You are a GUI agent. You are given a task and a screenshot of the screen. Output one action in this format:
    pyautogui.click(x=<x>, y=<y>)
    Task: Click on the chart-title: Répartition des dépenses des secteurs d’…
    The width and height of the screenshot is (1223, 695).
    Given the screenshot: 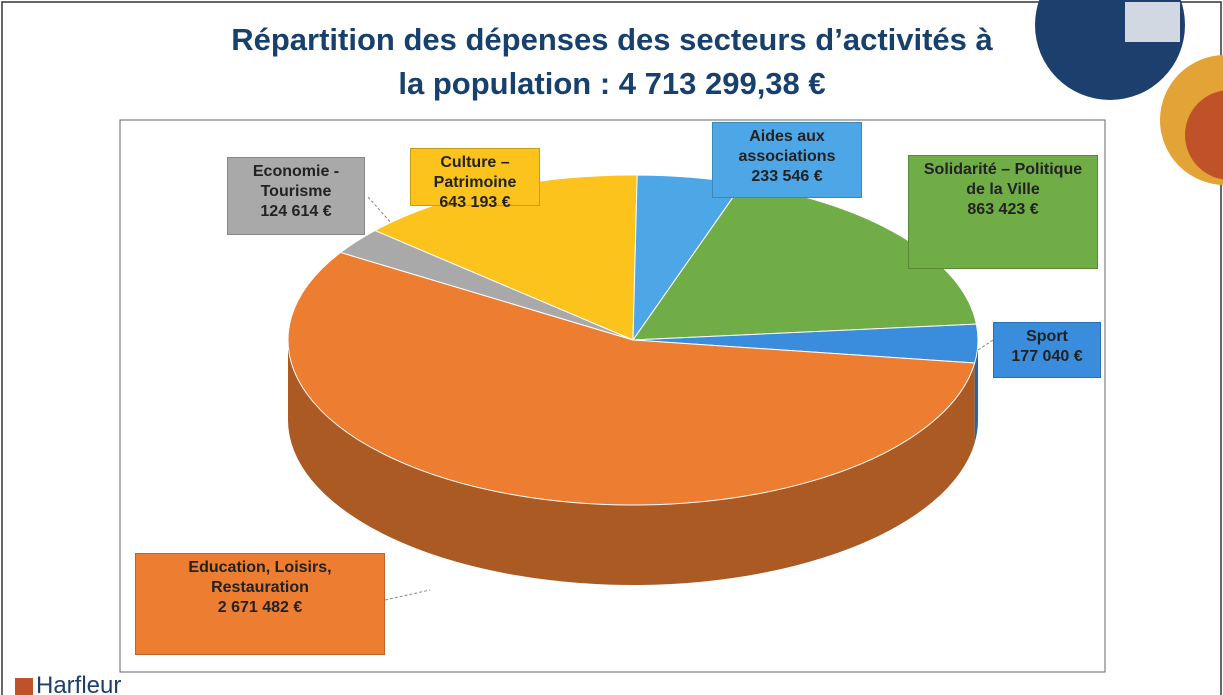 What is the action you would take?
    pyautogui.click(x=612, y=61)
    